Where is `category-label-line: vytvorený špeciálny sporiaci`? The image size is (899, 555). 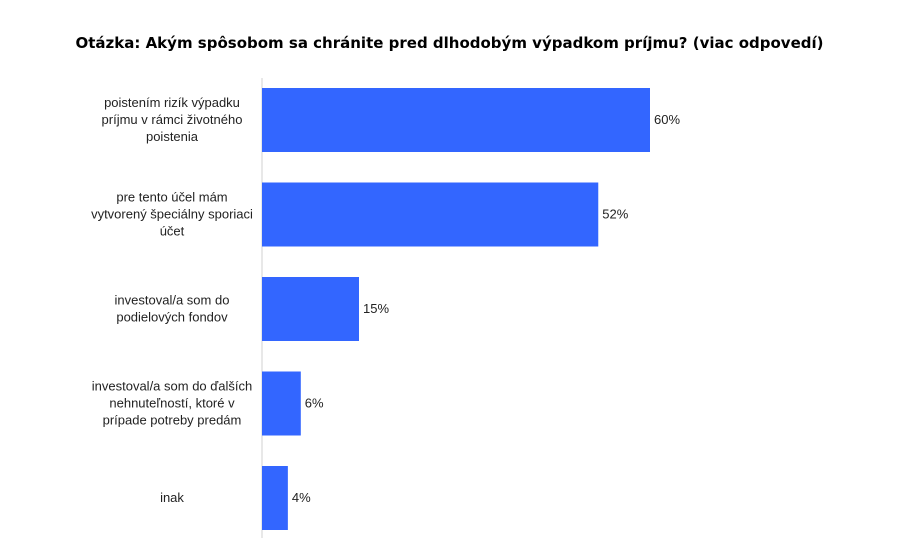
category-label-line: vytvorený špeciálny sporiaci is located at coordinates (172, 214).